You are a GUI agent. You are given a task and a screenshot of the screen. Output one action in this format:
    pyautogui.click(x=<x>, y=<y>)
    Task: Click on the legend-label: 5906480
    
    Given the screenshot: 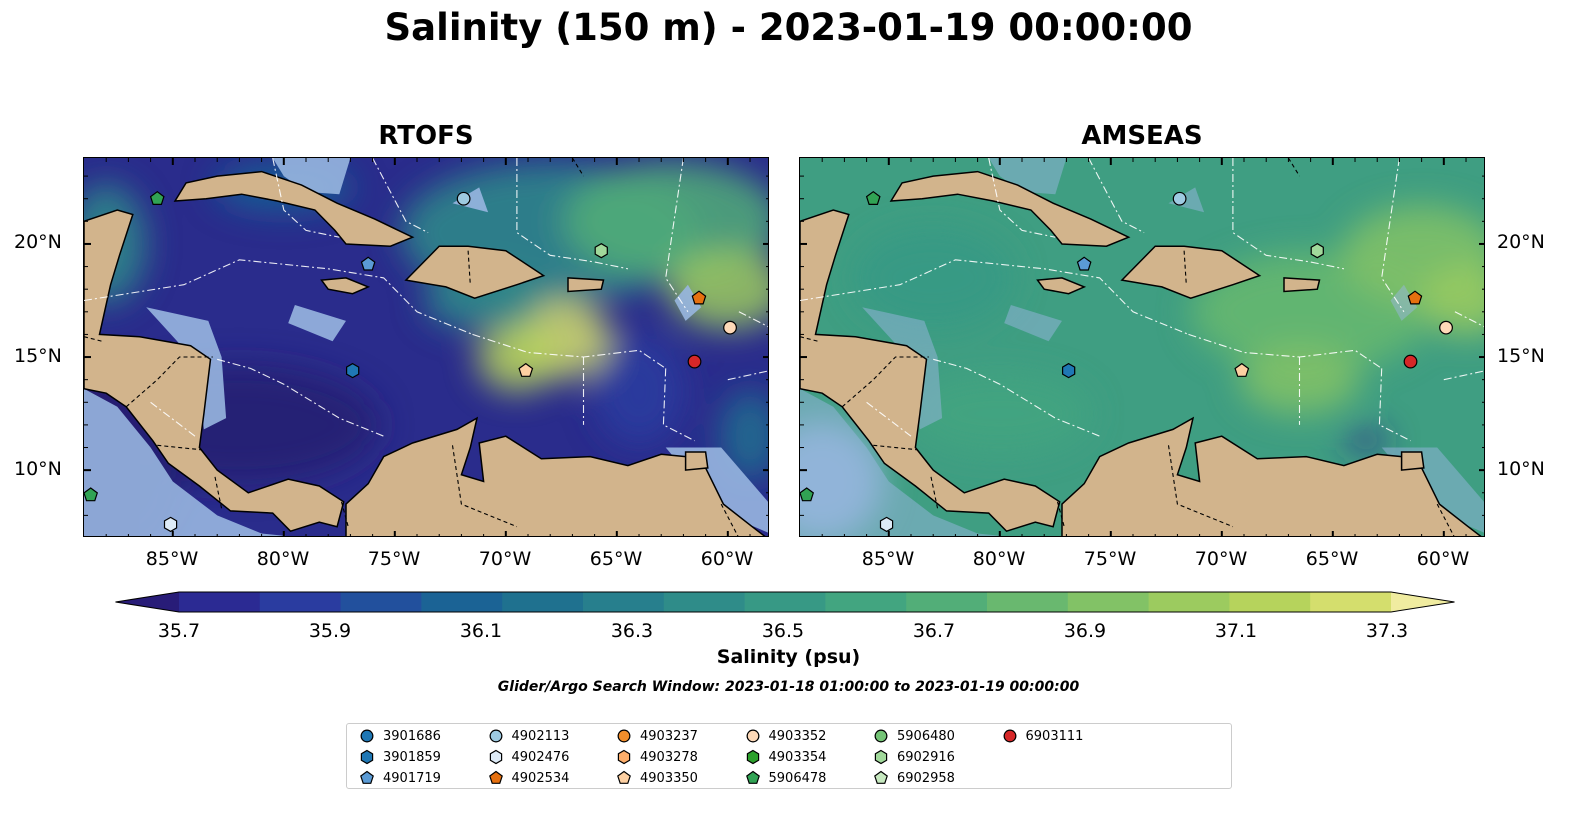 What is the action you would take?
    pyautogui.click(x=926, y=736)
    